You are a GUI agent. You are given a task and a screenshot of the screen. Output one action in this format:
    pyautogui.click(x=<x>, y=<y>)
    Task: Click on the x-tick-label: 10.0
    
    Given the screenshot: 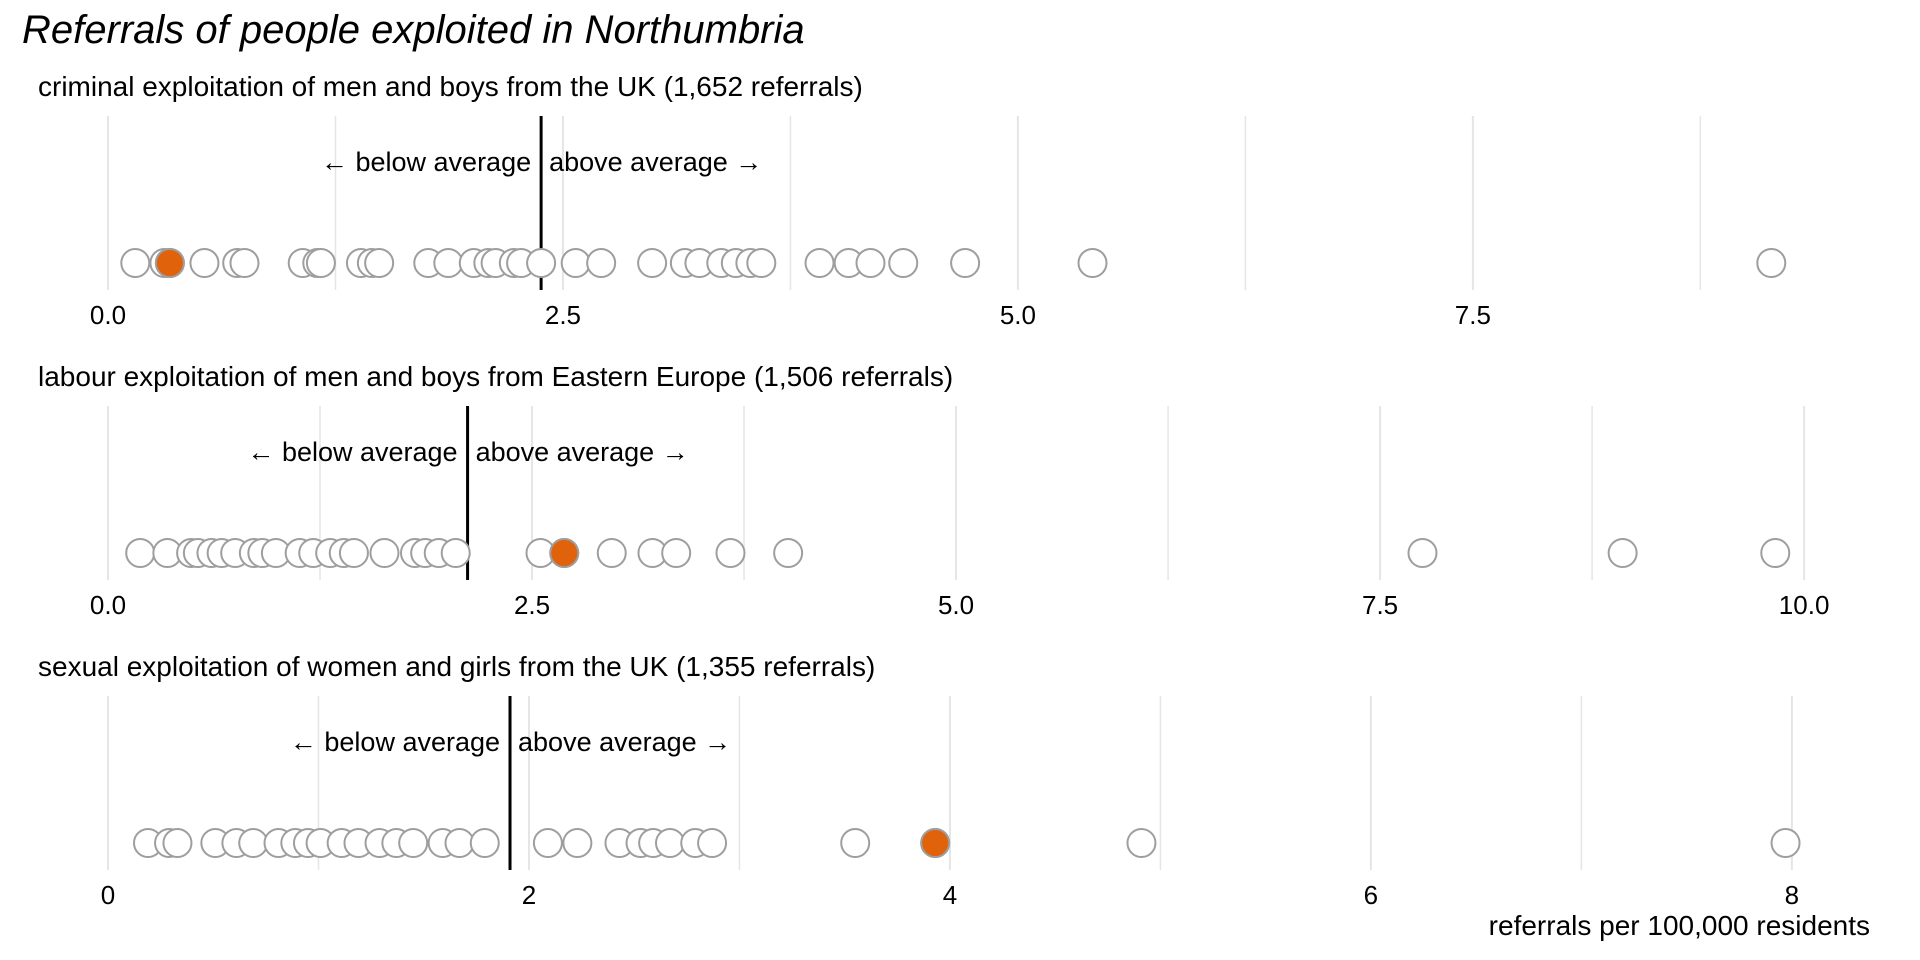 What is the action you would take?
    pyautogui.click(x=1804, y=605)
    